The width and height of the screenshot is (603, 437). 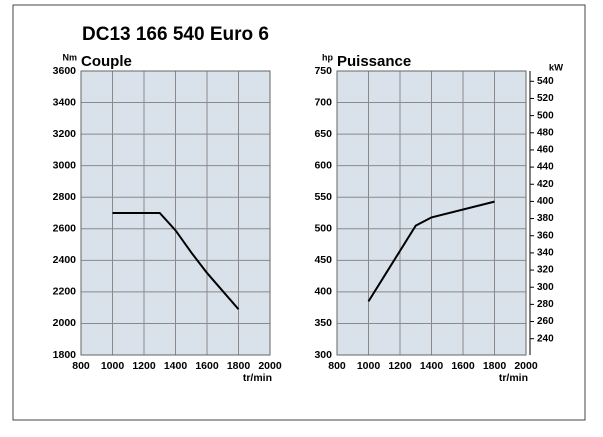 What do you see at coordinates (323, 229) in the screenshot?
I see `y-tick-label: 500` at bounding box center [323, 229].